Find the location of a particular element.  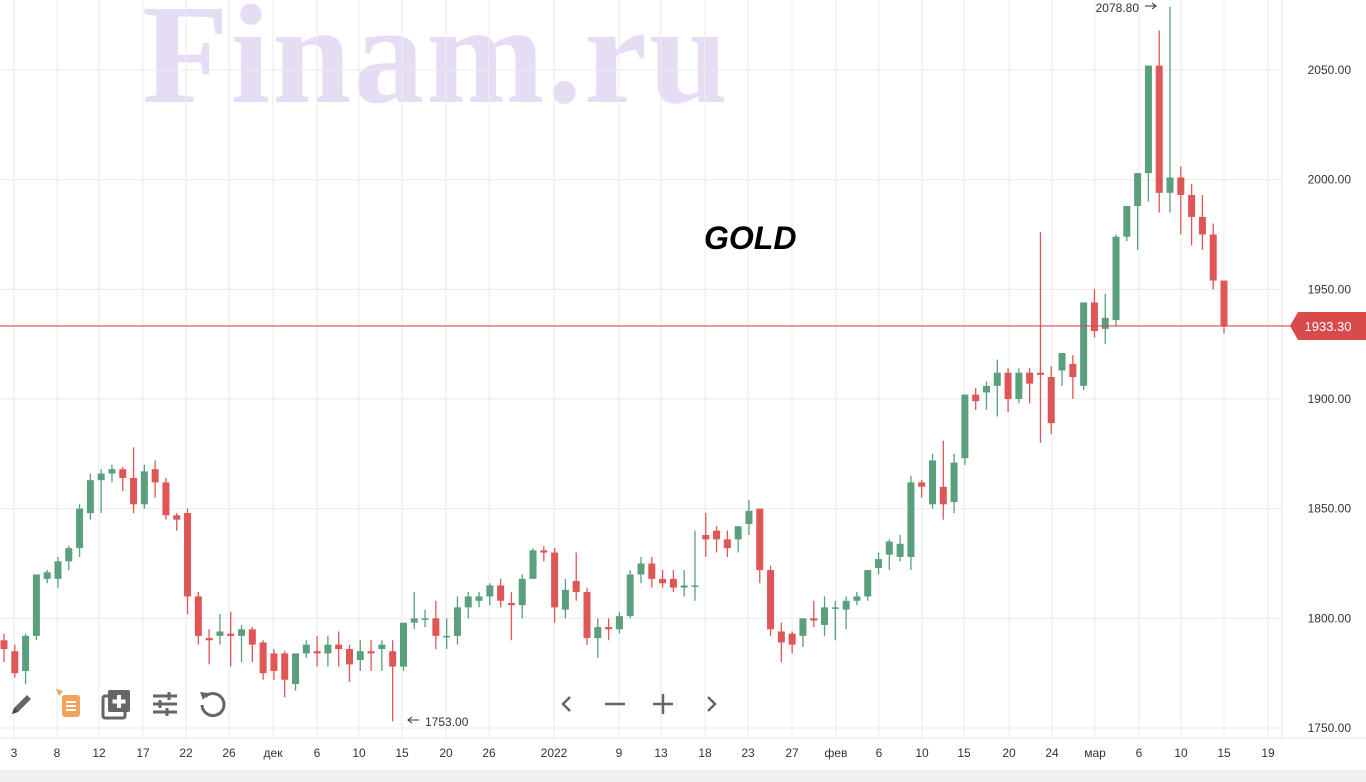

pencil-icon is located at coordinates (22, 704).